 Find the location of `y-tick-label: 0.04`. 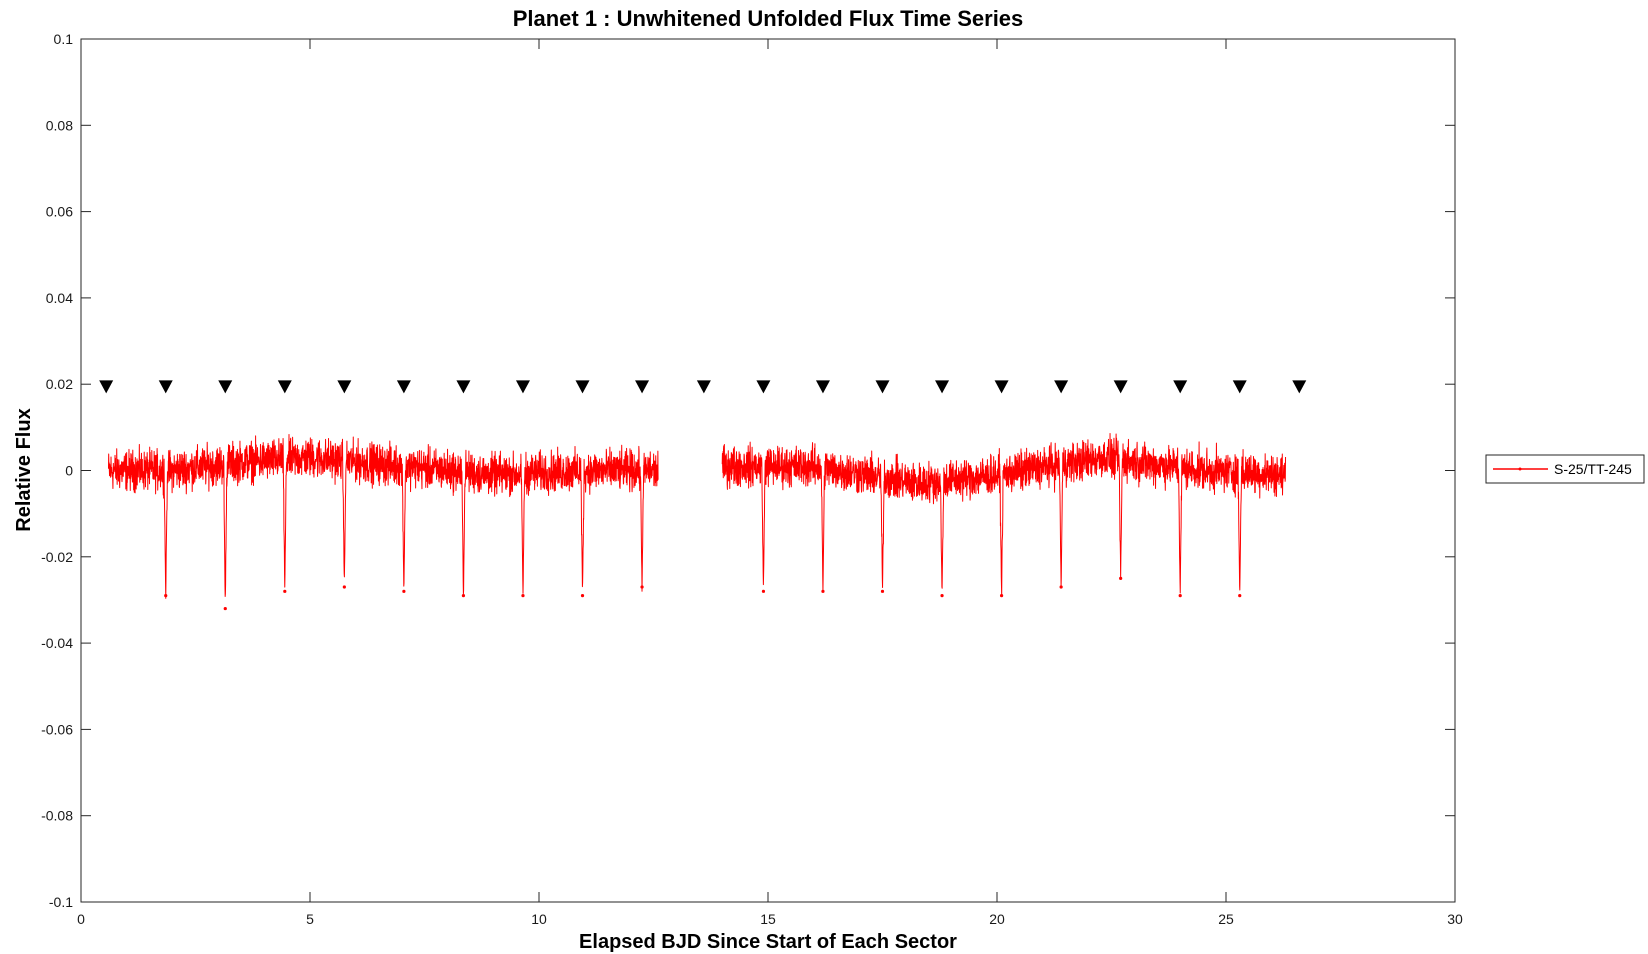

y-tick-label: 0.04 is located at coordinates (59, 298).